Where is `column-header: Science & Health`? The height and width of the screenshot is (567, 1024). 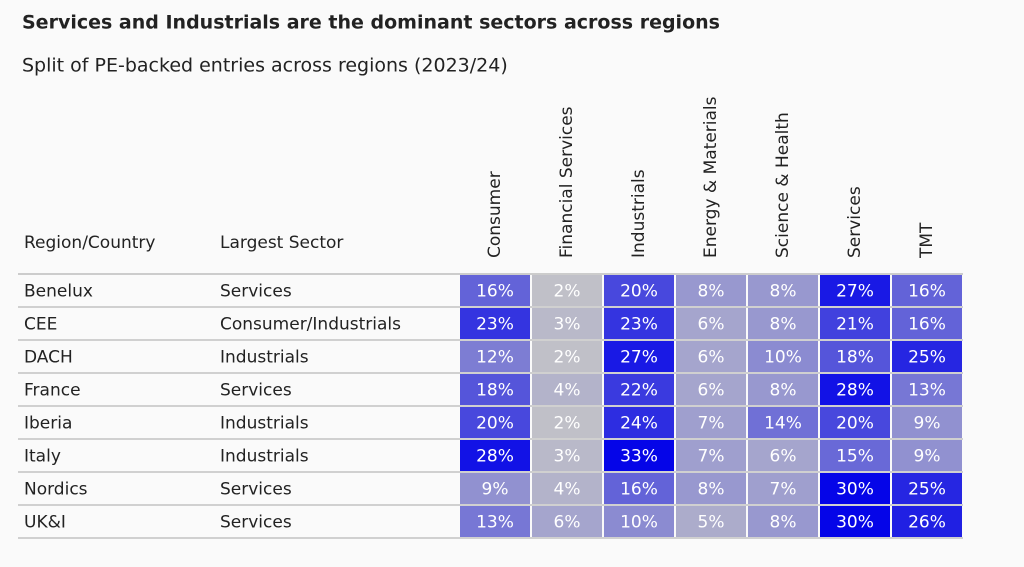
column-header: Science & Health is located at coordinates (783, 185).